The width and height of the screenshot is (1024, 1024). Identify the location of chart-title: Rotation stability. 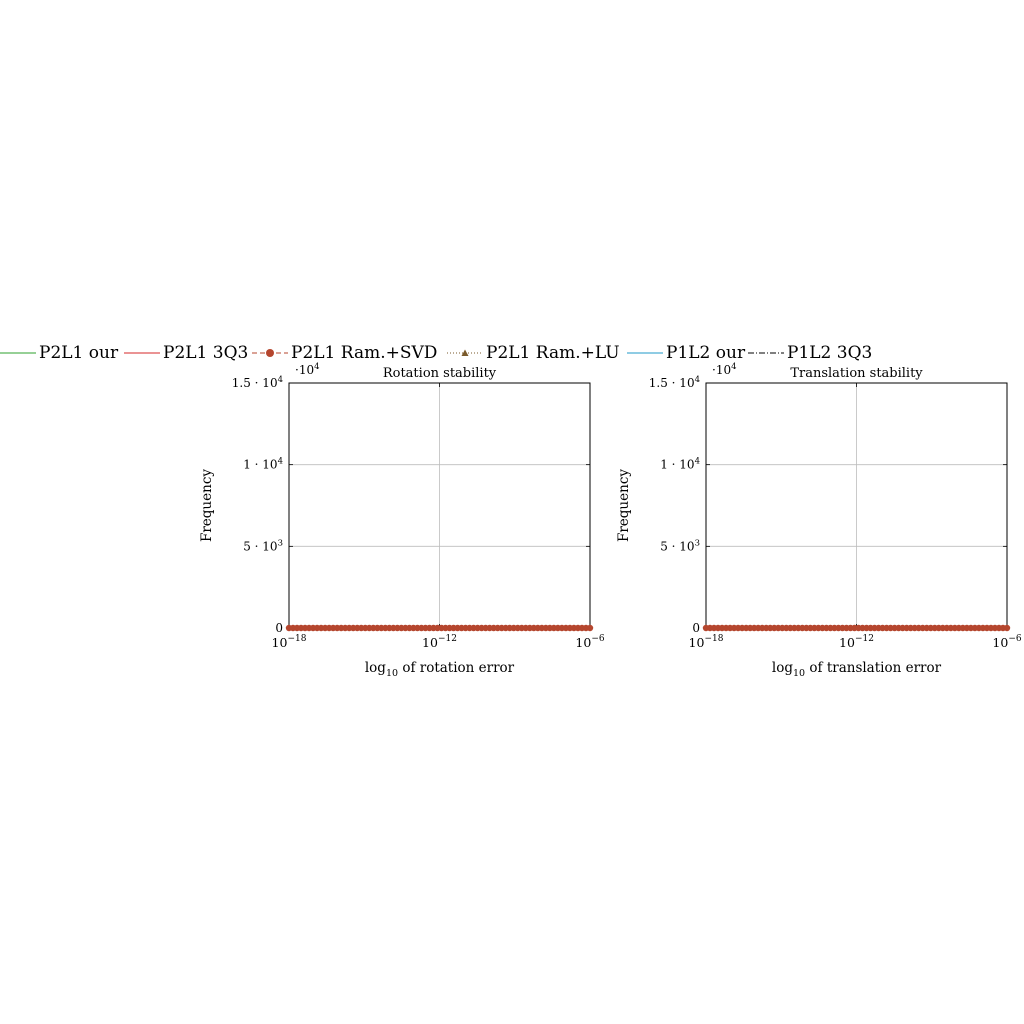
(440, 373).